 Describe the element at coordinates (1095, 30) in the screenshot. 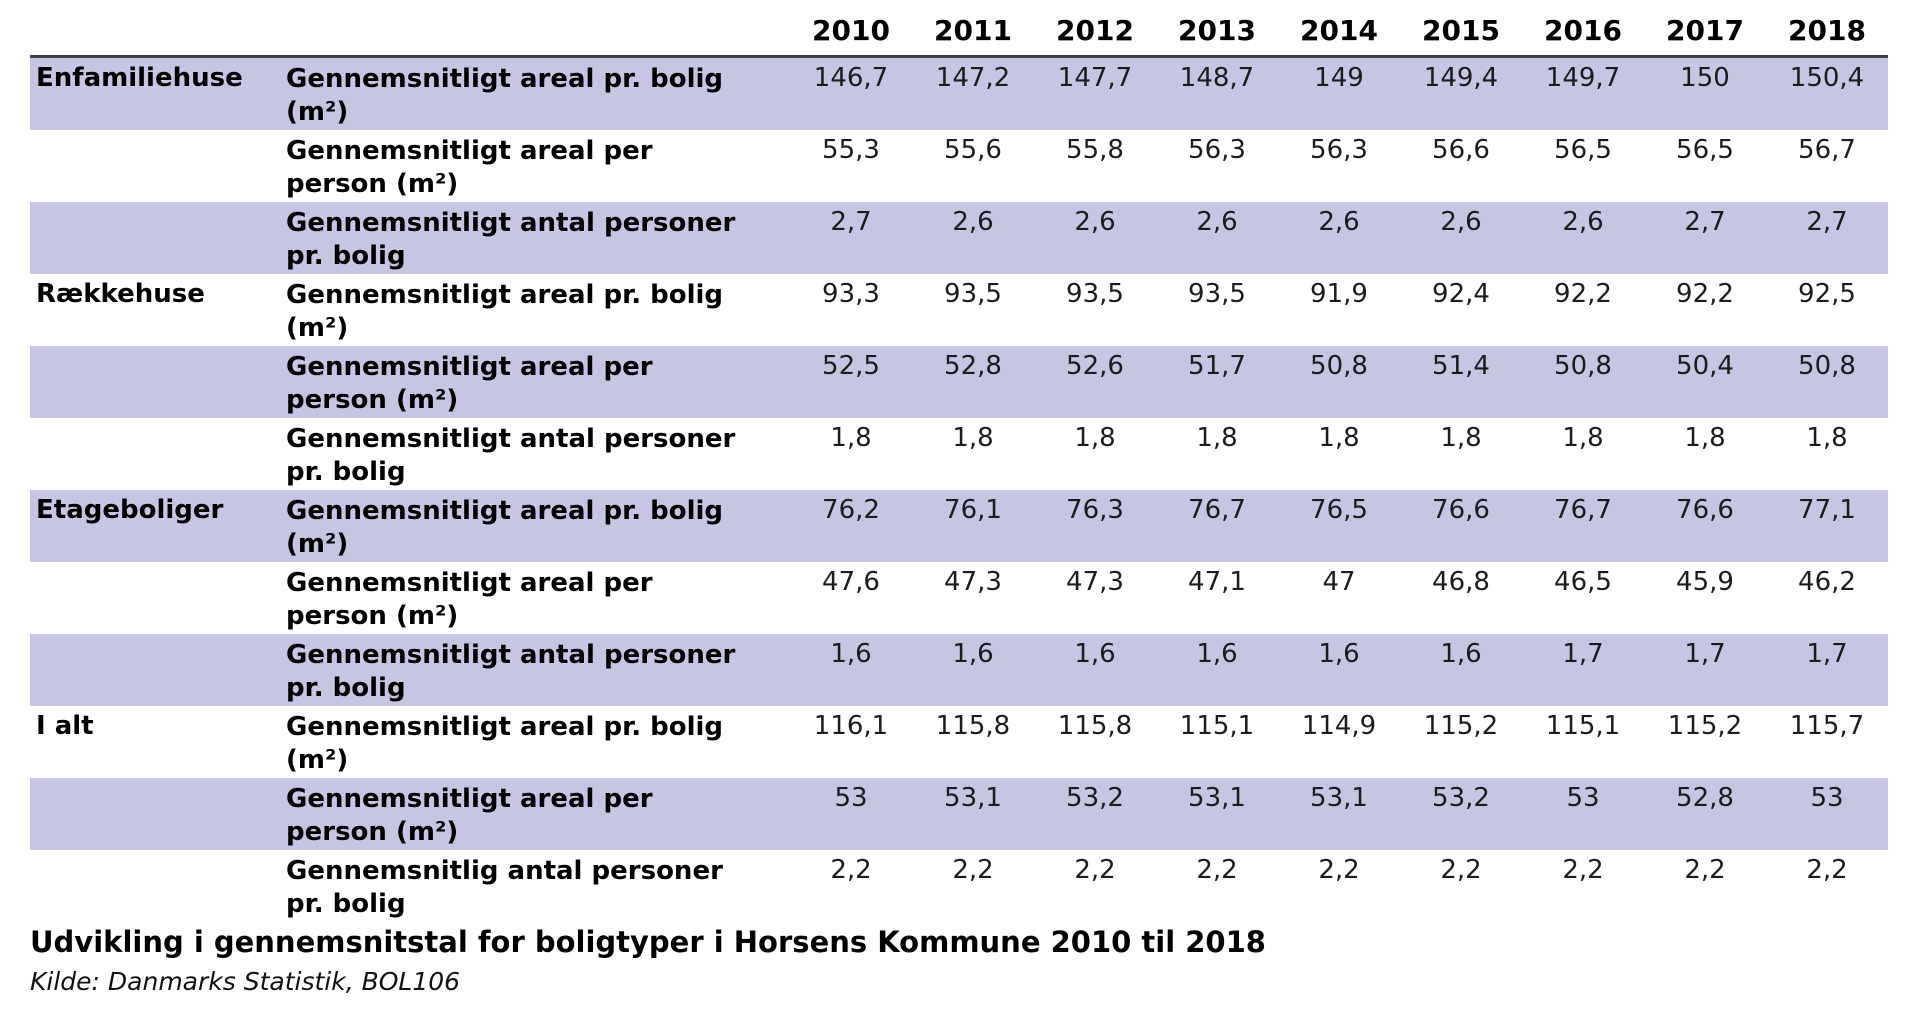

I see `year-header: 2012` at that location.